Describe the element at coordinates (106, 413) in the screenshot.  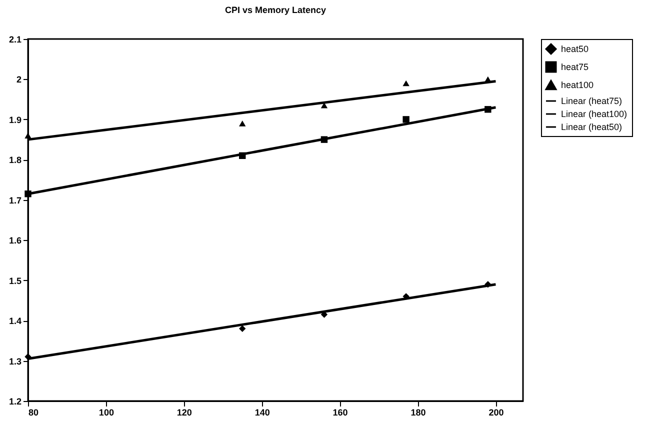
I see `x-tick-label: 100` at that location.